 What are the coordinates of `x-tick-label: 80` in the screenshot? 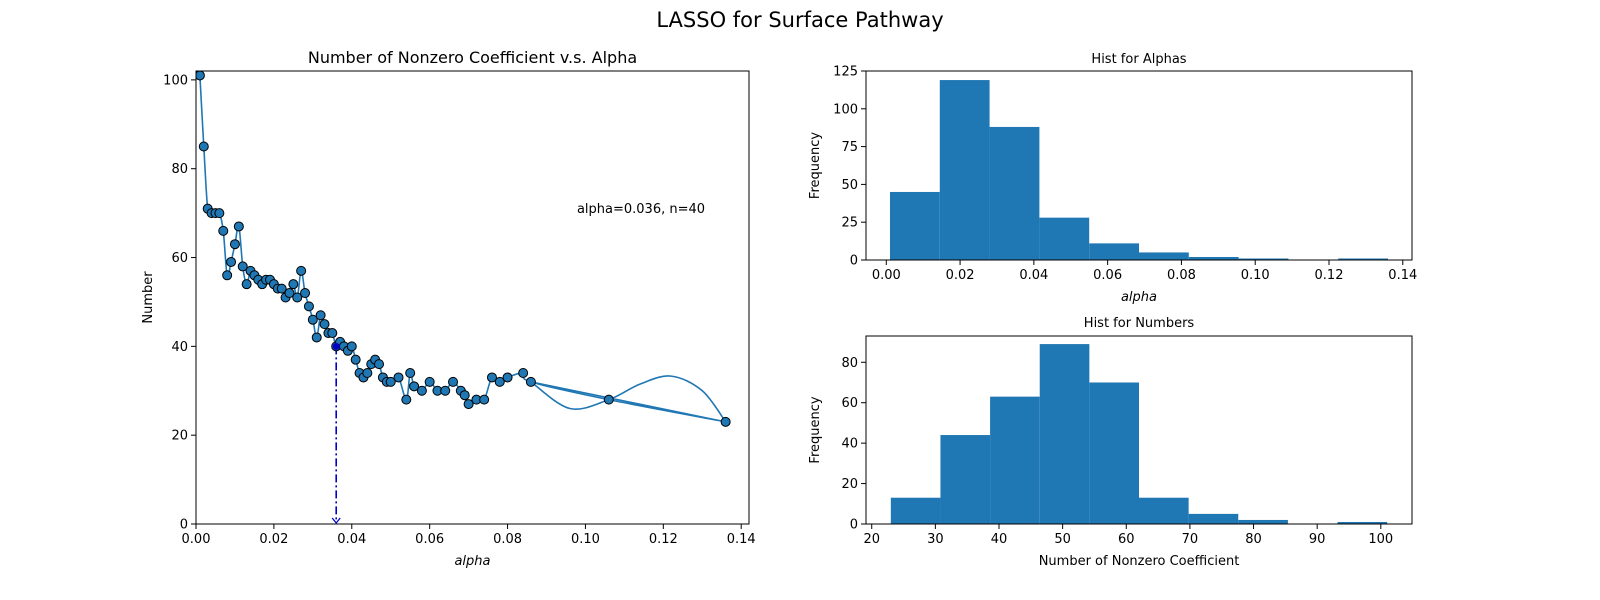 It's located at (1253, 539).